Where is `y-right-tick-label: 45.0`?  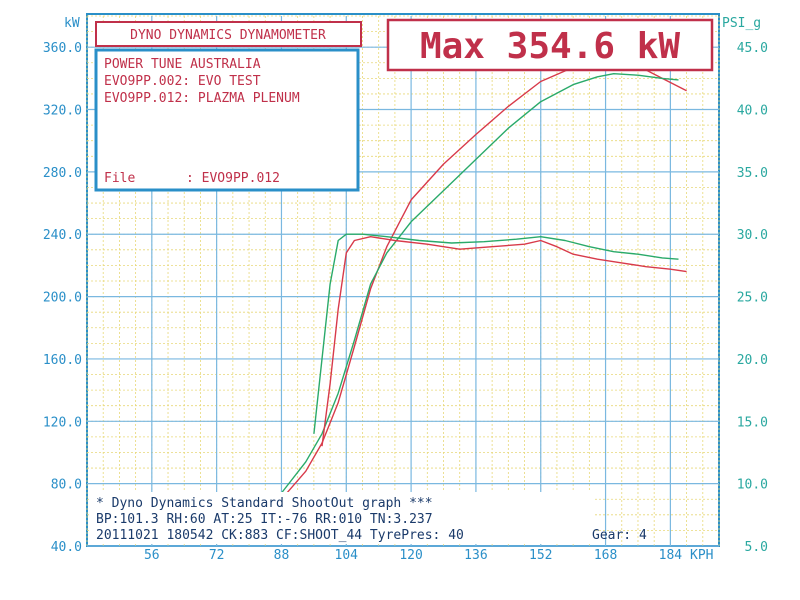
y-right-tick-label: 45.0 is located at coordinates (752, 48).